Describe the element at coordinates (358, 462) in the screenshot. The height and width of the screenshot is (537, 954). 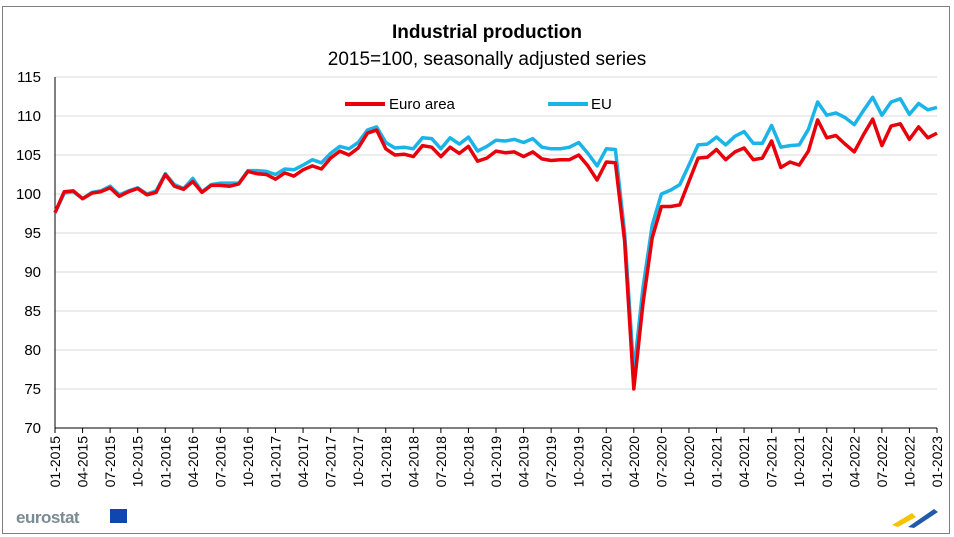
I see `x-tick-label: 10-2017` at that location.